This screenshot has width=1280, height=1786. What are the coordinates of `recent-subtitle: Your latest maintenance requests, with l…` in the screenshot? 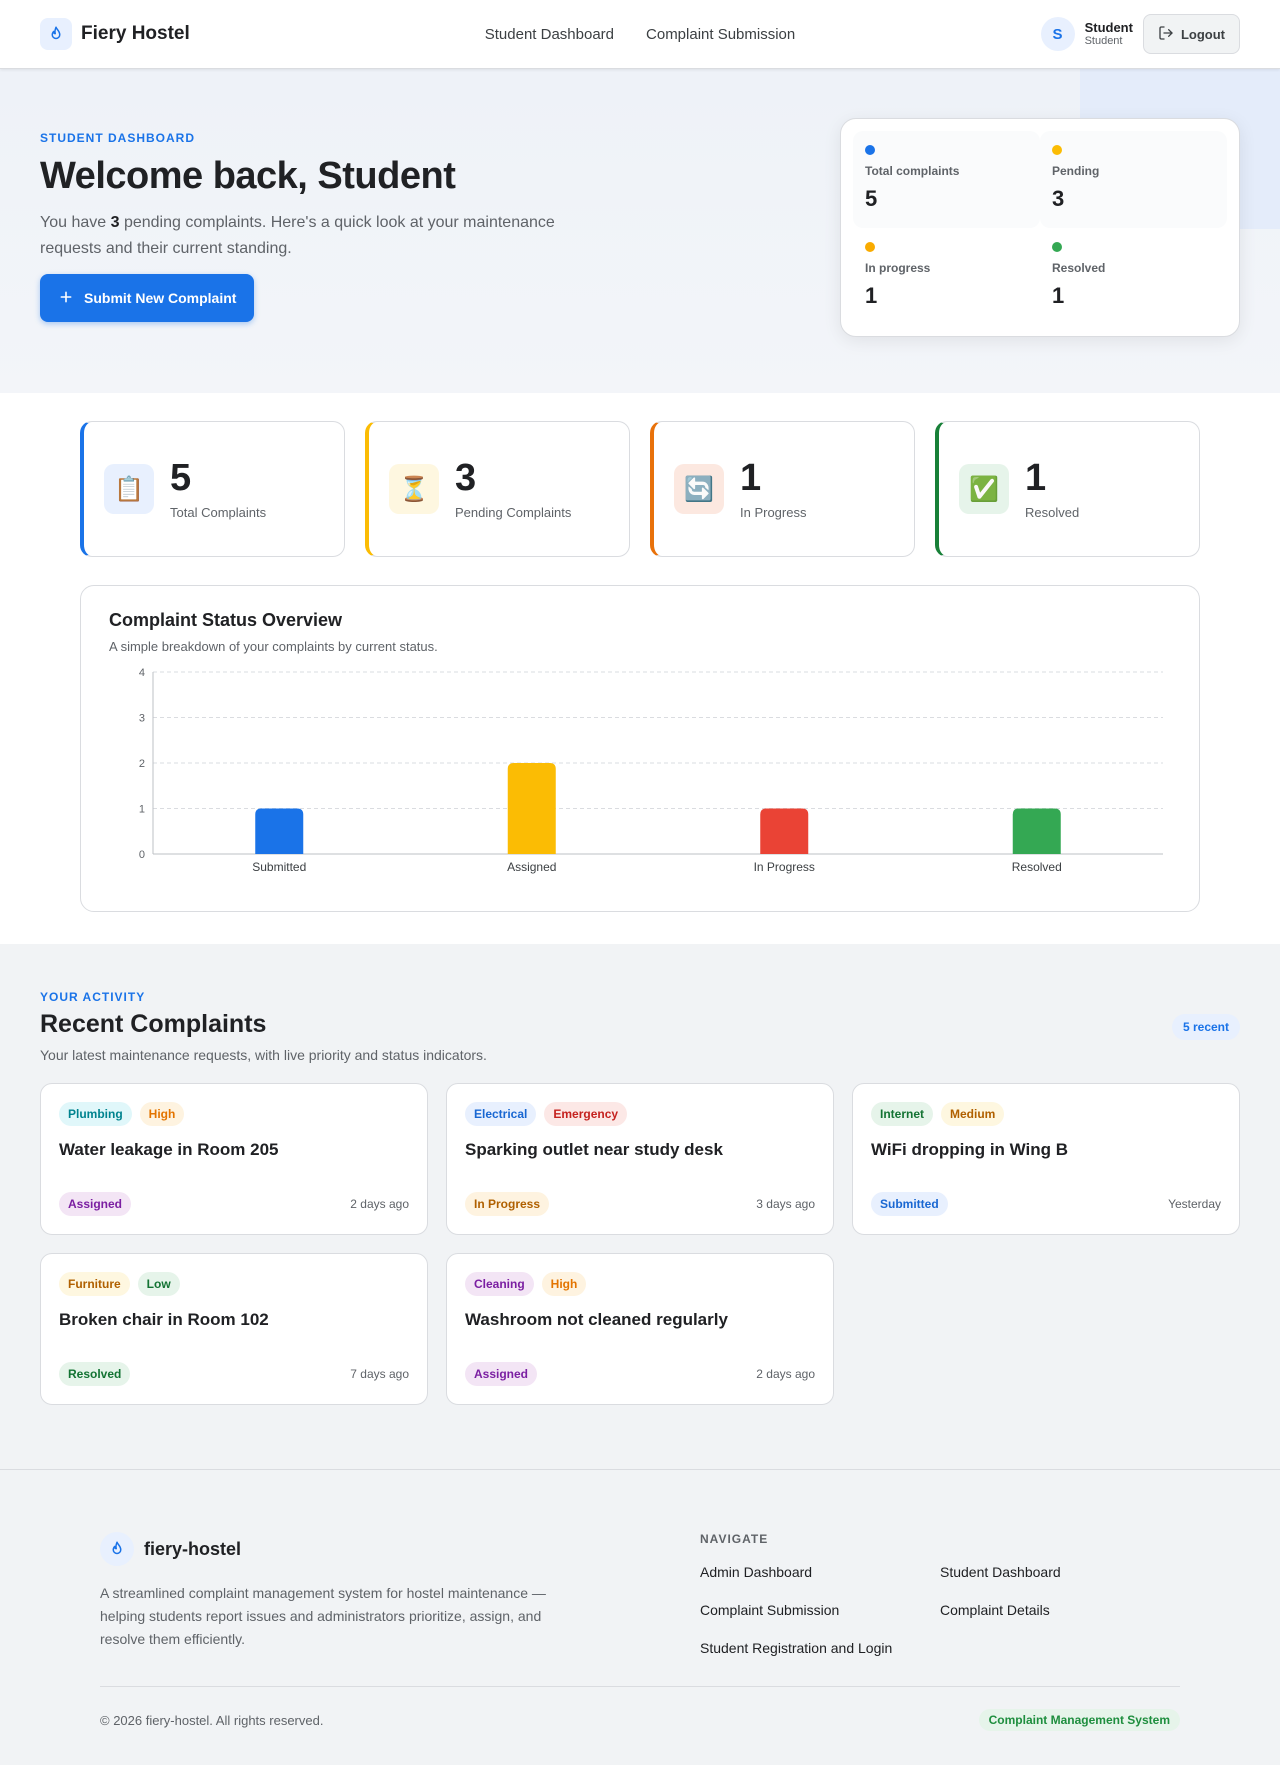 It's located at (263, 1055).